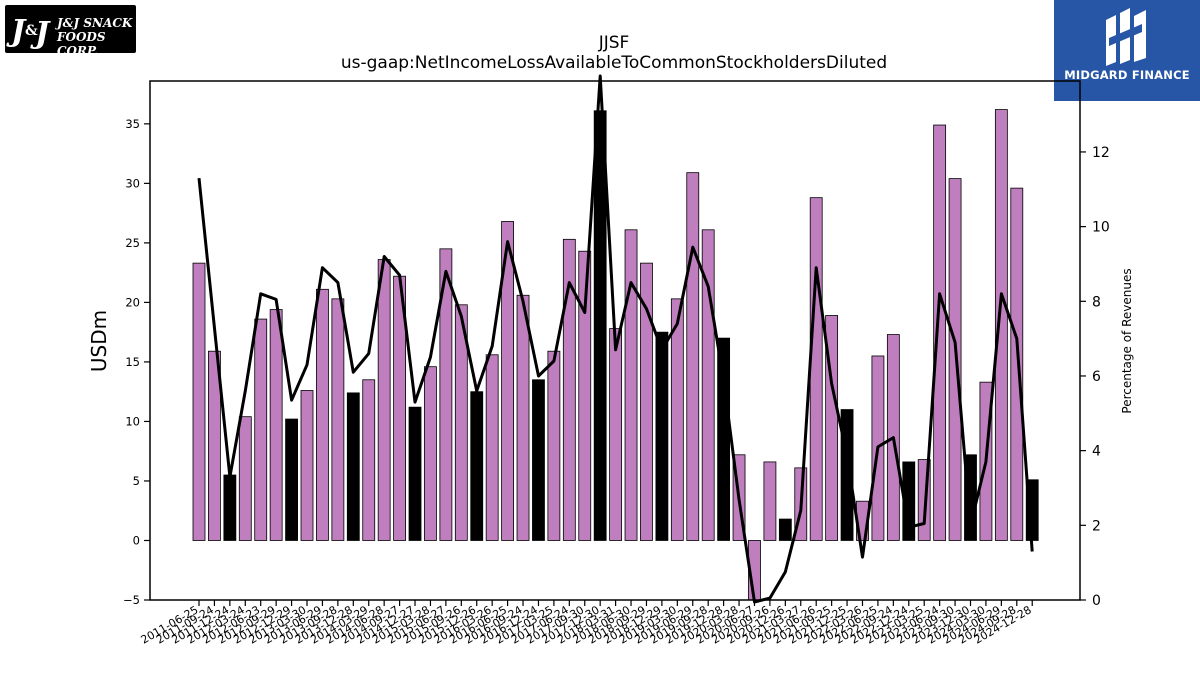  I want to click on y-axis-label-right: Percentage of Revenues, so click(1127, 340).